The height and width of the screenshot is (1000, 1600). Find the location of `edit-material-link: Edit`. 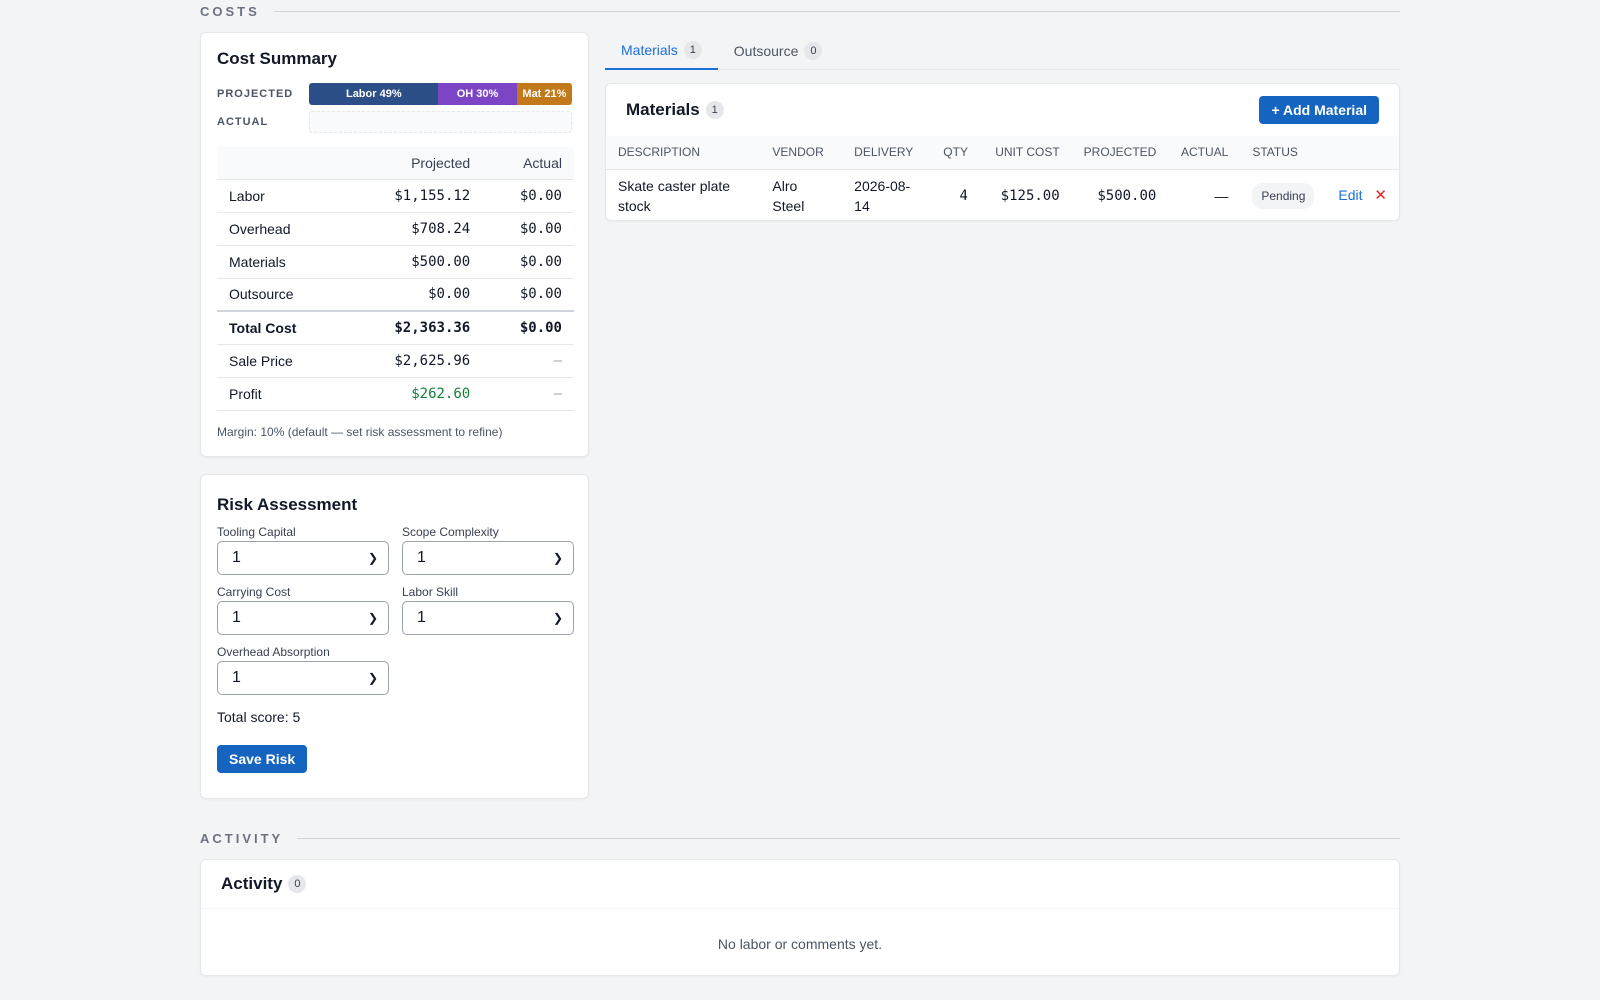

edit-material-link: Edit is located at coordinates (1350, 195).